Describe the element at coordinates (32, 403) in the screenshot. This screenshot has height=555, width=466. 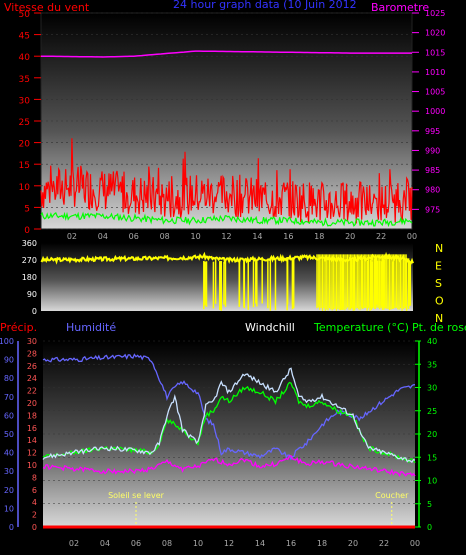
I see `precip-tick-label: 20` at that location.